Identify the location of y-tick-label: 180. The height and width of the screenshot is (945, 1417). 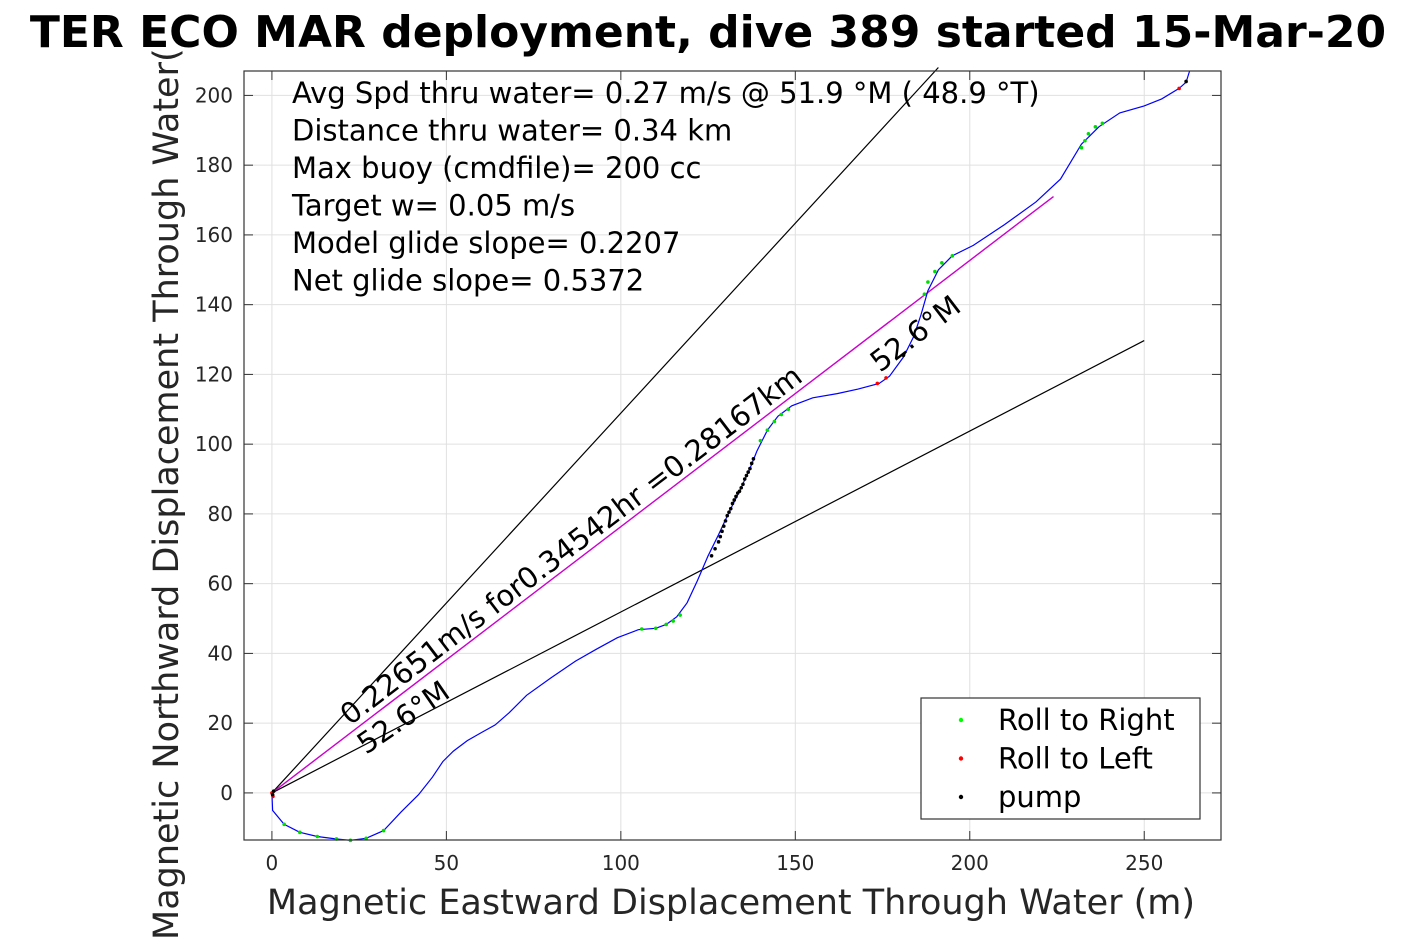
(214, 165).